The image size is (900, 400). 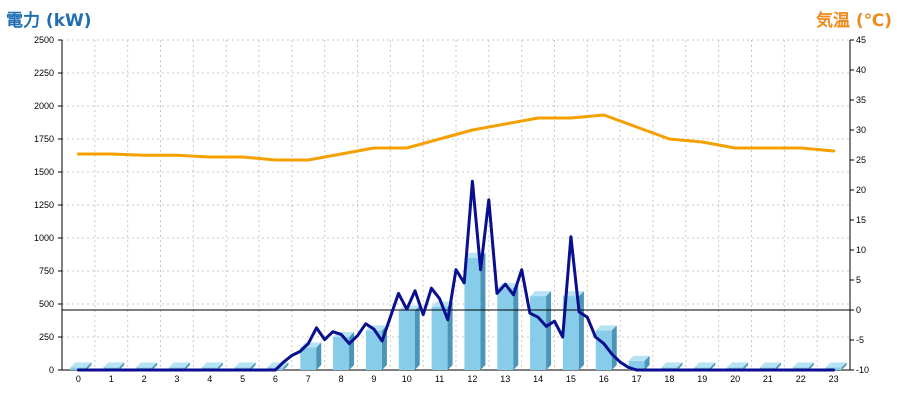 What do you see at coordinates (861, 40) in the screenshot?
I see `right-tick-label: 45` at bounding box center [861, 40].